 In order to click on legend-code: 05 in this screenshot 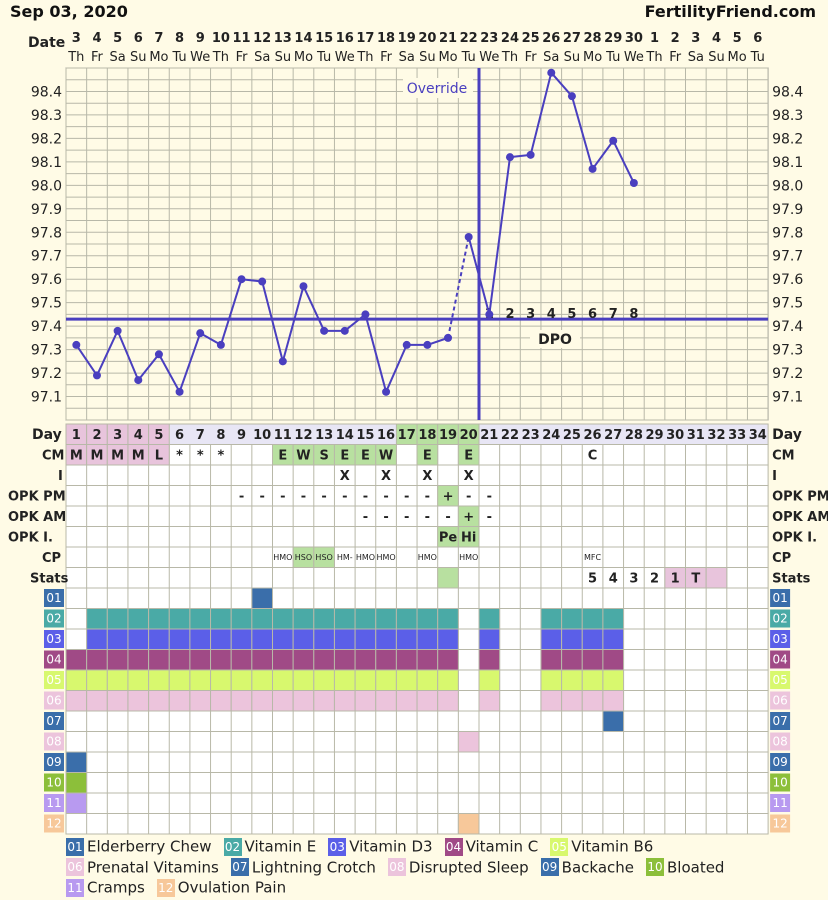, I will do `click(559, 846)`.